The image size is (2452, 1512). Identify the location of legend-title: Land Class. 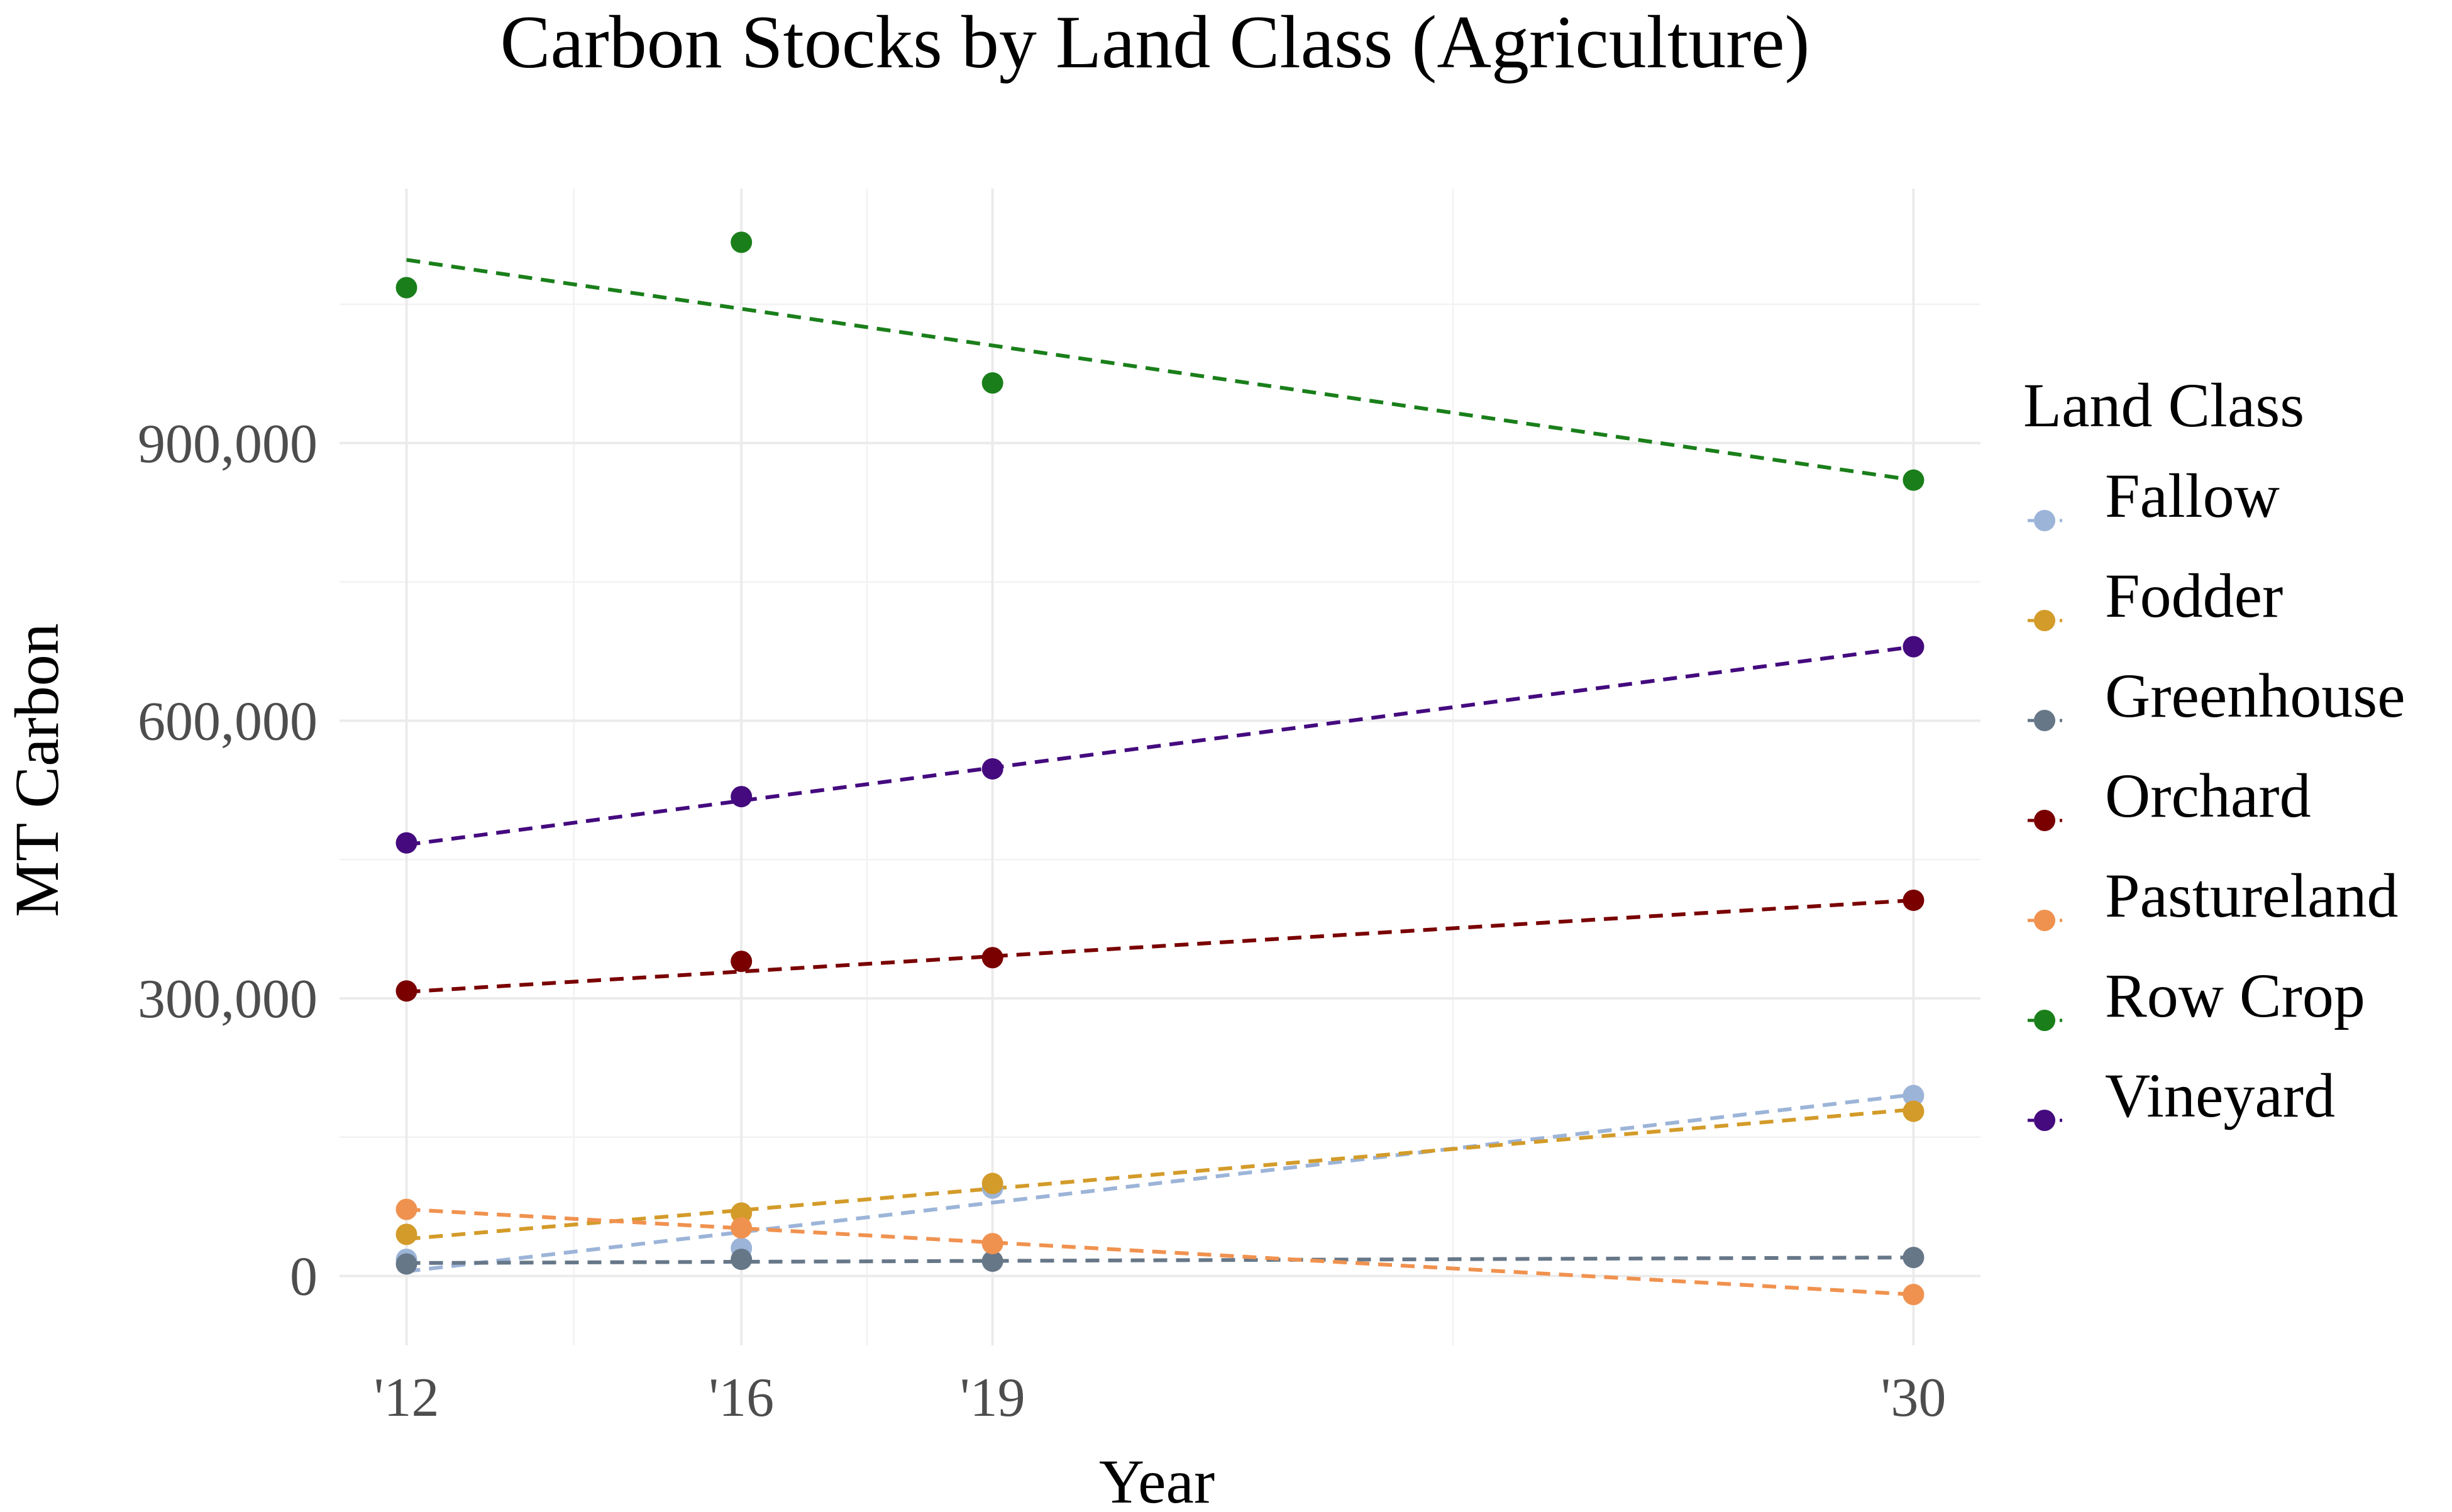
(2163, 405).